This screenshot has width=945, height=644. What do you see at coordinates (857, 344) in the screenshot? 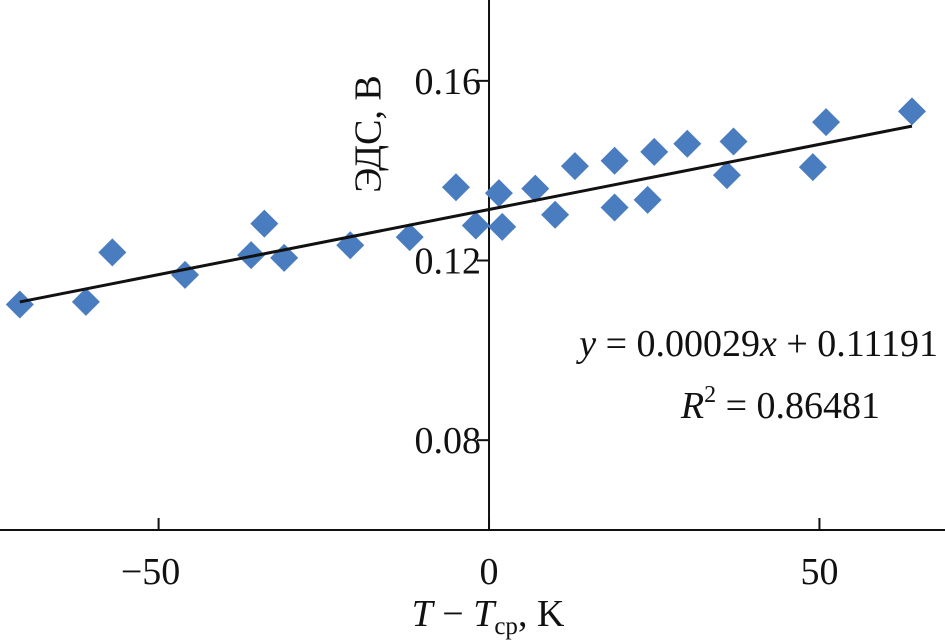
I see `eq-intercept: + 0.11191` at bounding box center [857, 344].